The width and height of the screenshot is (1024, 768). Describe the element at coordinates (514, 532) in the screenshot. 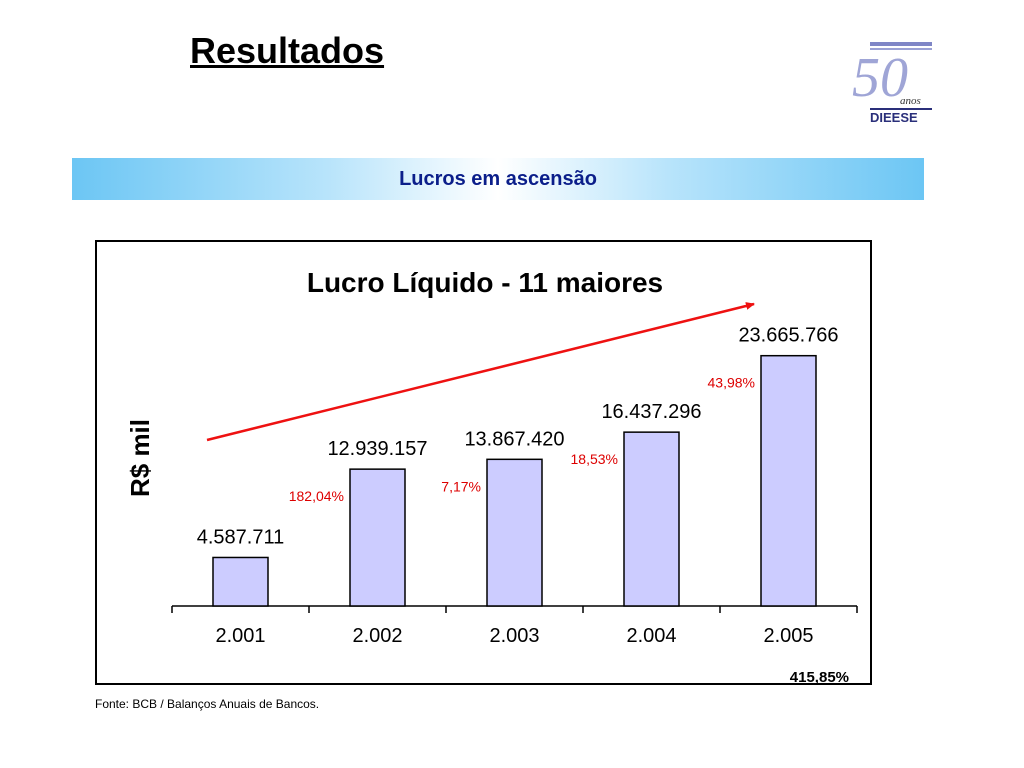

I see `bar-2.003` at that location.